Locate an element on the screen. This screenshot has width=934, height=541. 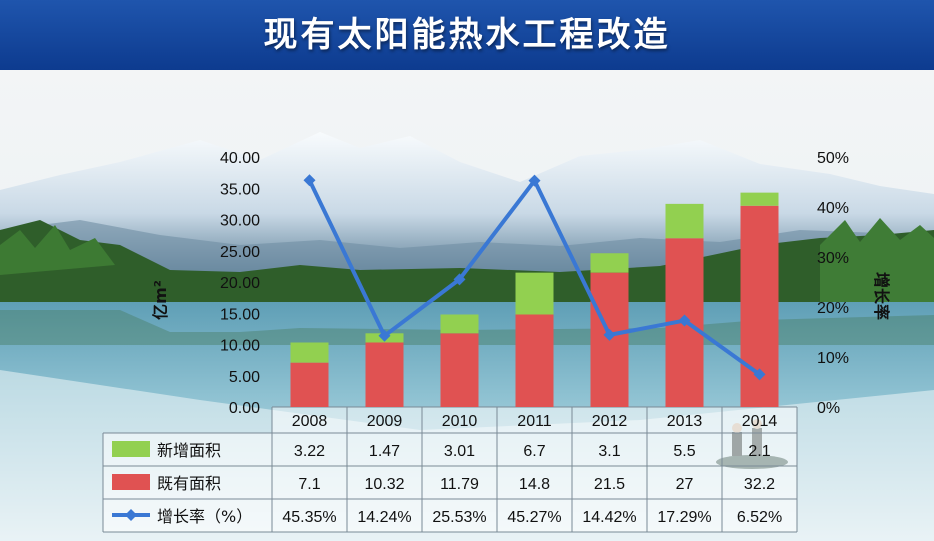
legend-key-existing-area is located at coordinates (131, 482).